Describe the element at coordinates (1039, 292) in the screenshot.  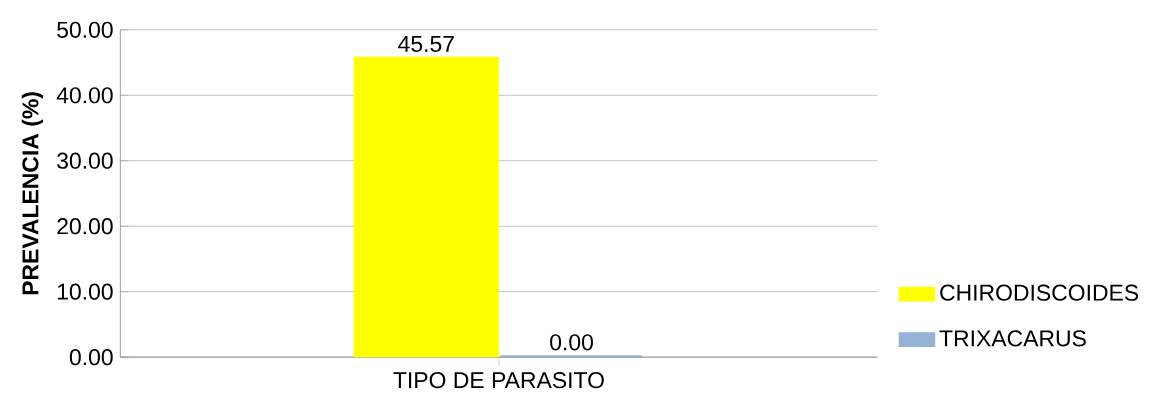
I see `legend-label: CHIRODISCOIDES` at that location.